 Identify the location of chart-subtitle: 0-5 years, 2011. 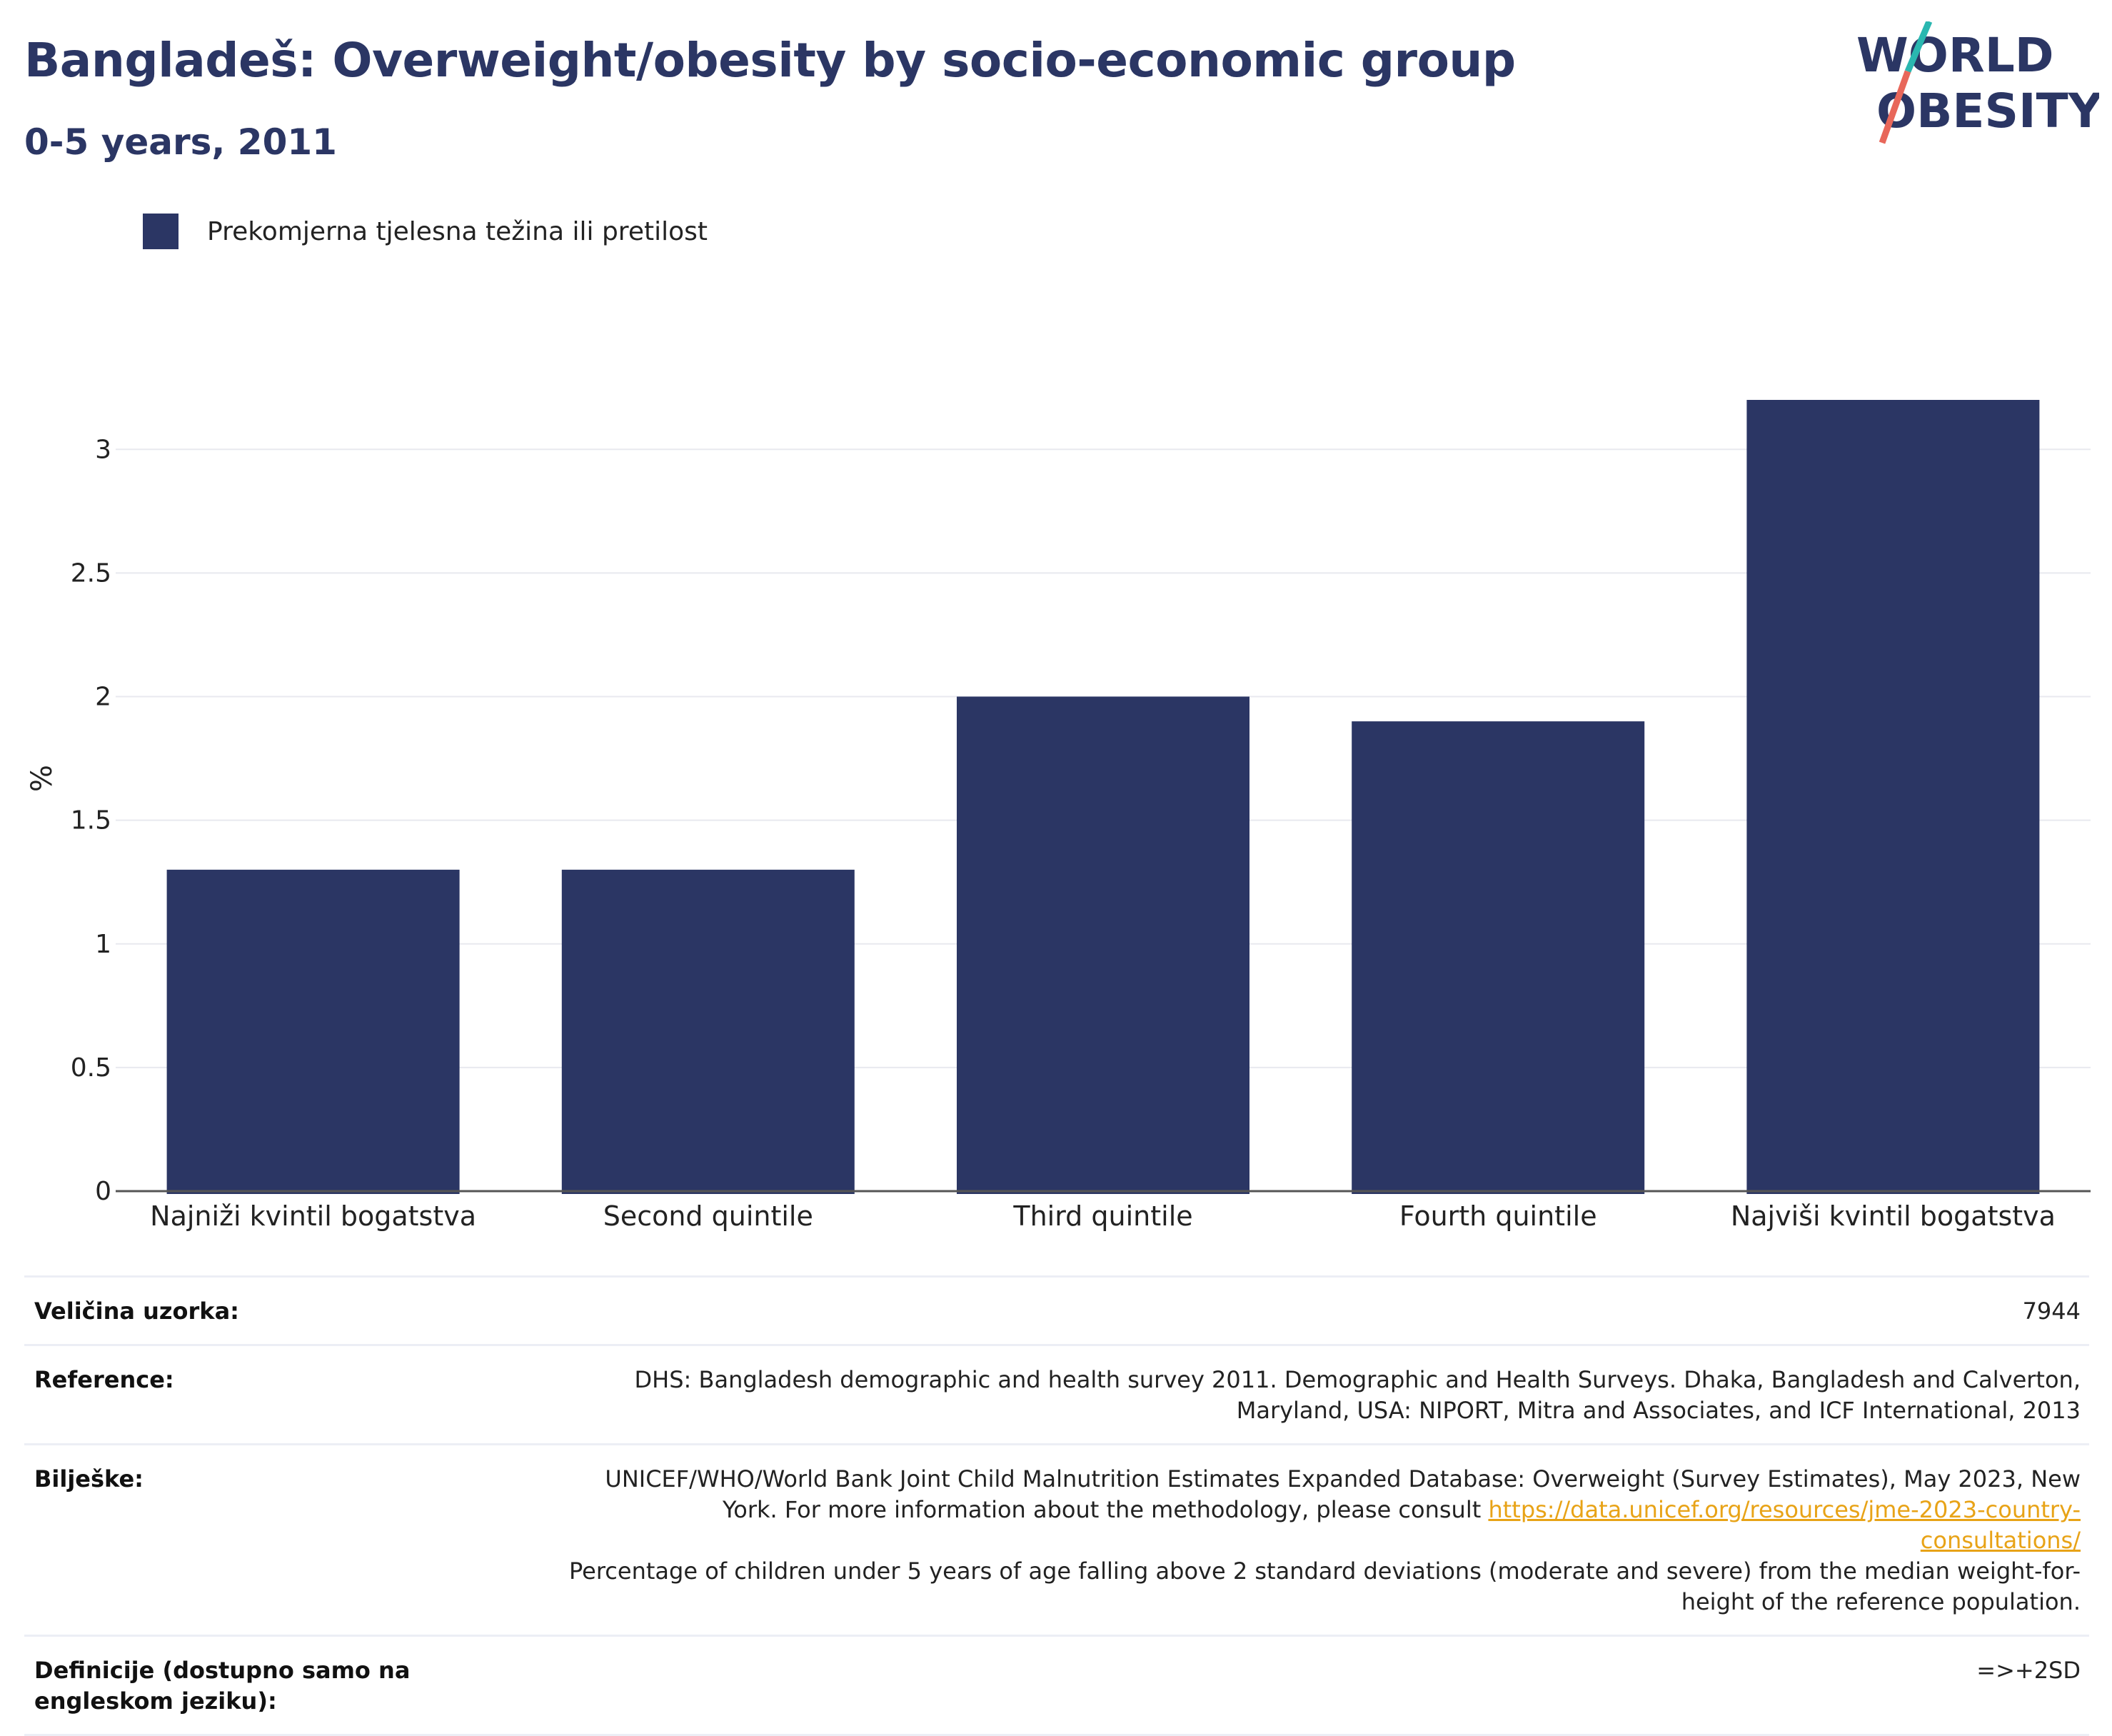
(180, 142).